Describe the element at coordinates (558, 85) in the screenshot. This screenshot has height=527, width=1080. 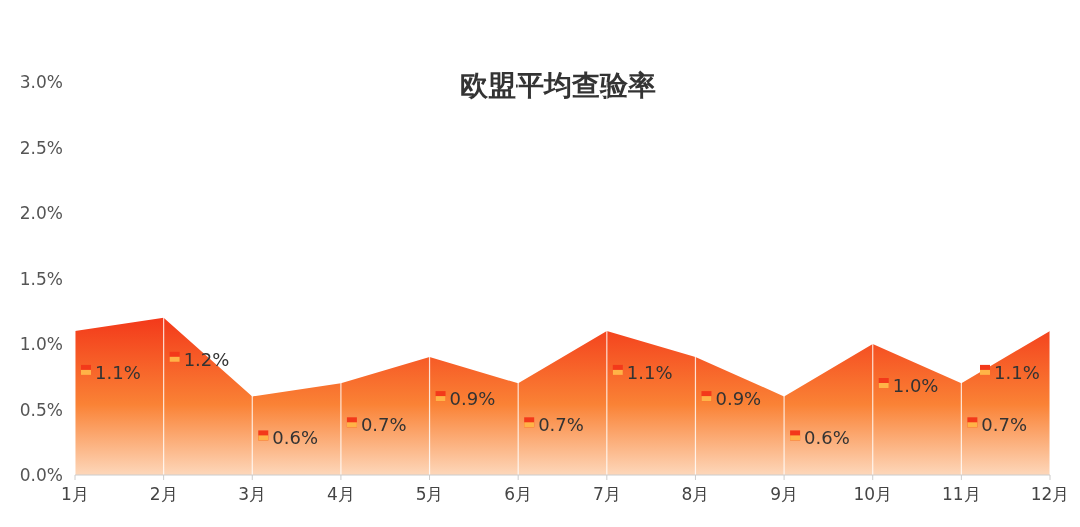
I see `chart-title: 欧盟平均查验率` at that location.